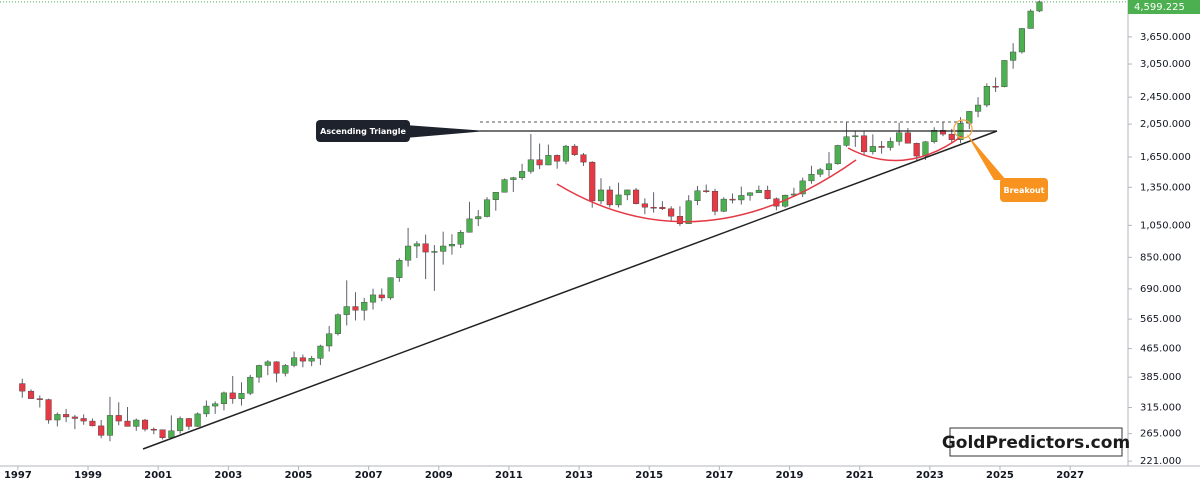 The image size is (1200, 480). Describe the element at coordinates (963, 129) in the screenshot. I see `breakout-circle` at that location.